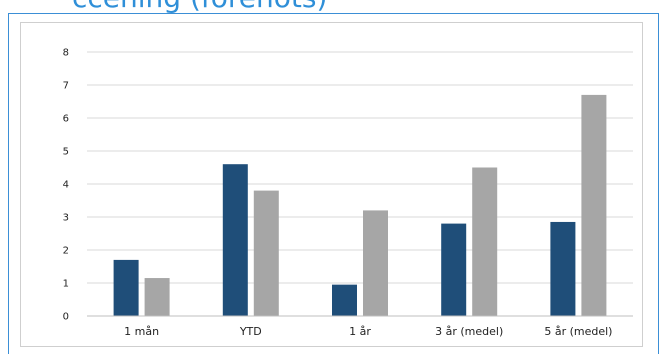 The image size is (665, 354). Describe the element at coordinates (66, 218) in the screenshot. I see `y-tick-label: 3` at that location.